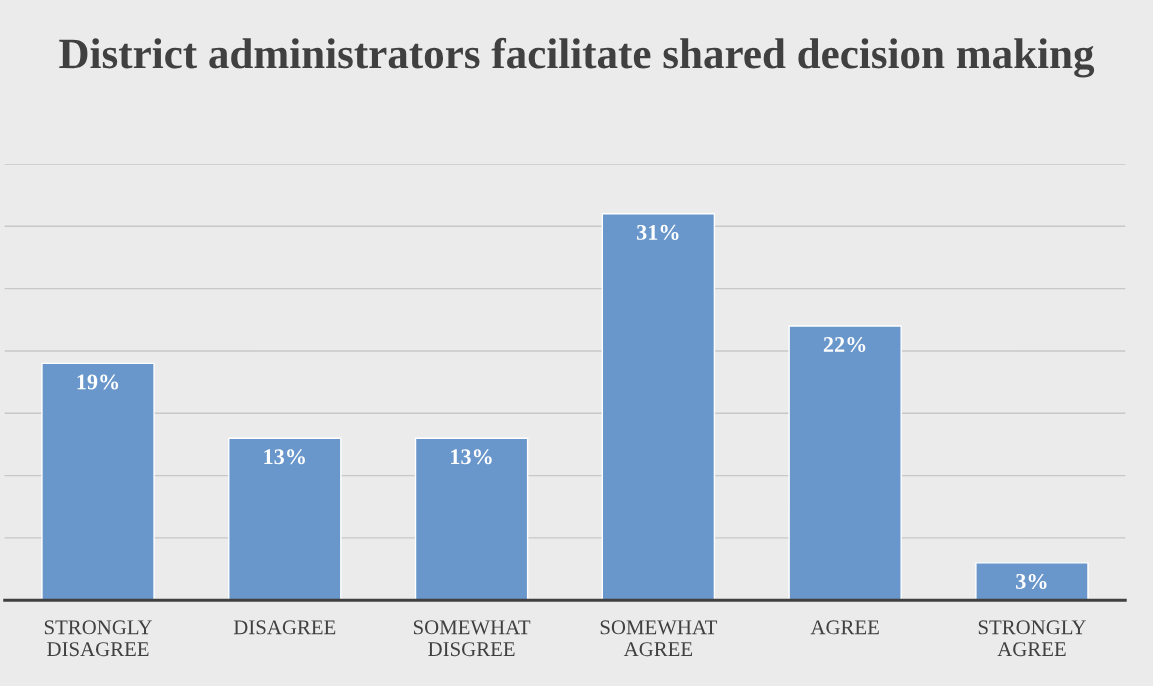 The height and width of the screenshot is (686, 1153). Describe the element at coordinates (98, 638) in the screenshot. I see `x-tick-label: STRONGLY DISAGREE` at that location.